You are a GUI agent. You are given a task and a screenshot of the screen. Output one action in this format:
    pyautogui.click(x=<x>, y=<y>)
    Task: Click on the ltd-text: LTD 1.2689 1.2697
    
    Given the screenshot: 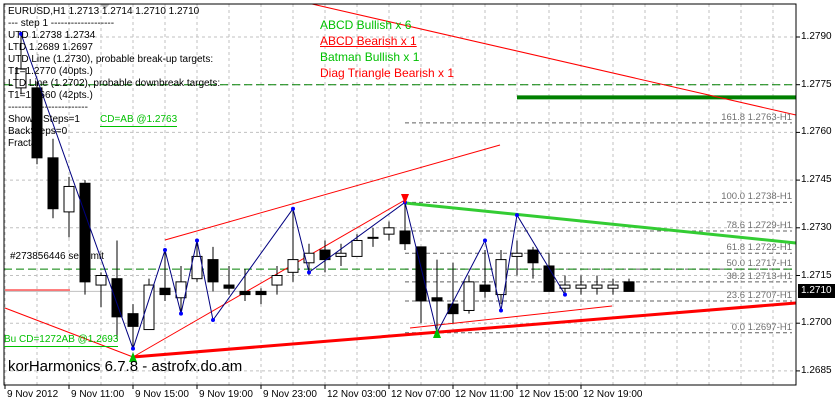 What is the action you would take?
    pyautogui.click(x=50, y=47)
    